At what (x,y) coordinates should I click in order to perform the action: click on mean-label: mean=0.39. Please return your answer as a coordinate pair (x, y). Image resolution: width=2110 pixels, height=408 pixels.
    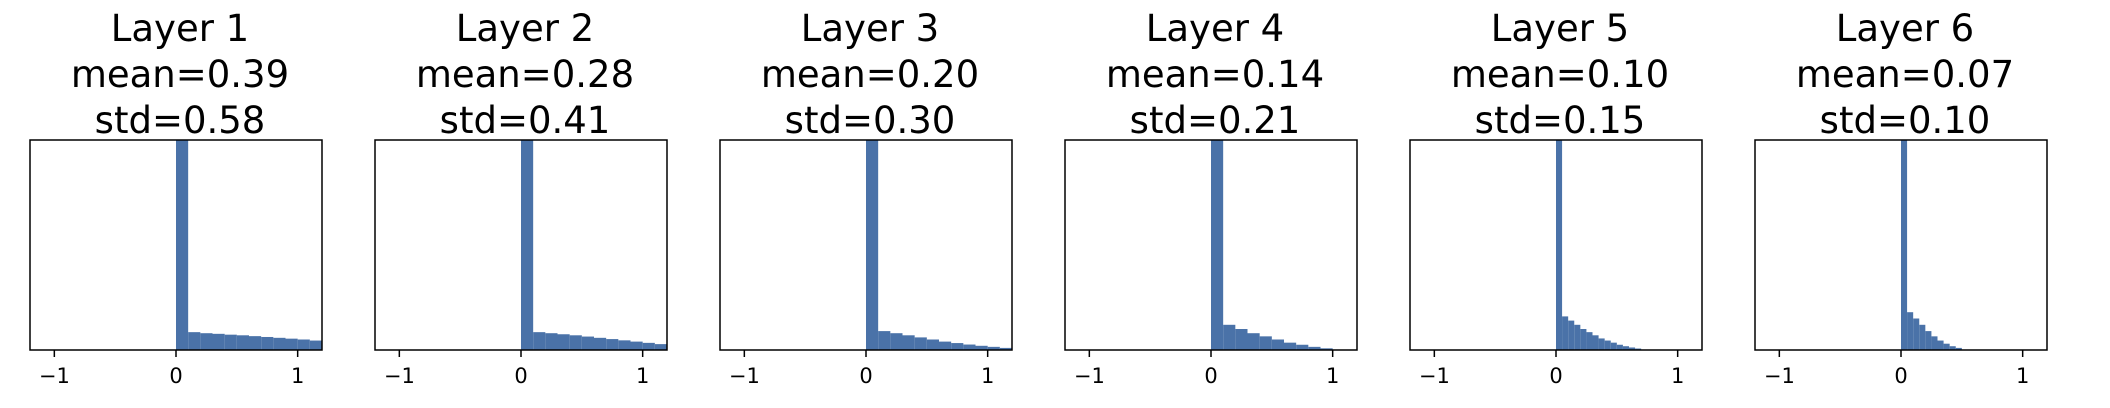
    Looking at the image, I should click on (180, 74).